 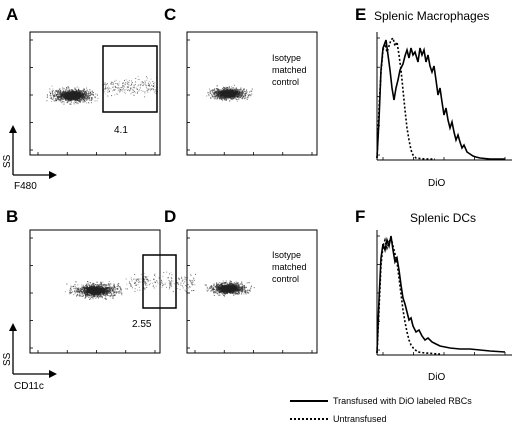 I want to click on annotation-c-line3: control, so click(x=285, y=82).